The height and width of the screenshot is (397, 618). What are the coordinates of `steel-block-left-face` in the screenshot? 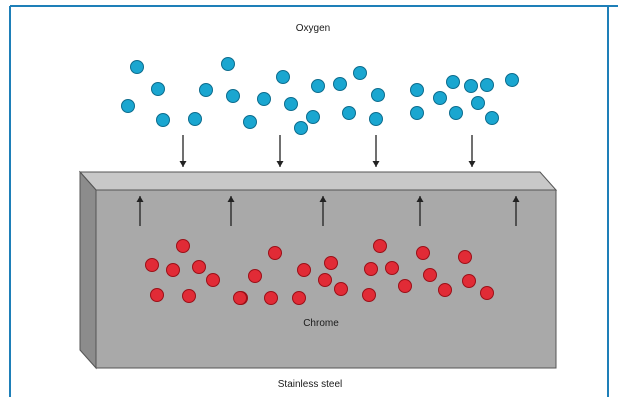 It's located at (88, 270).